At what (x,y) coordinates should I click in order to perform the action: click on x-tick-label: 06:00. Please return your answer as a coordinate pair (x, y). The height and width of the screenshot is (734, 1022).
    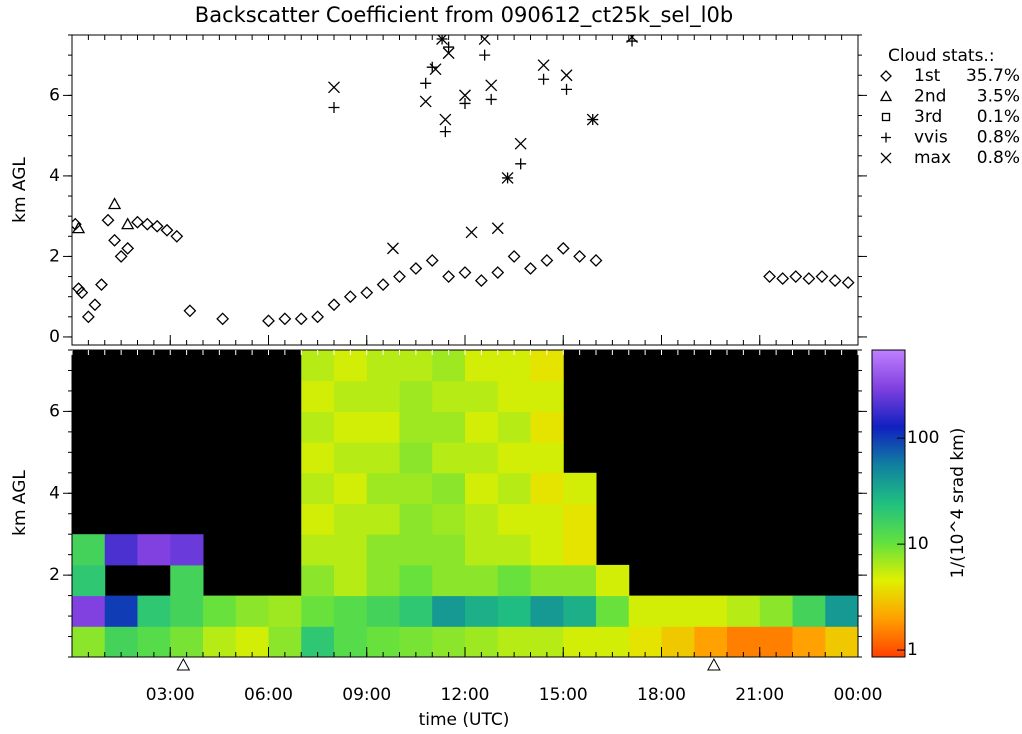
    Looking at the image, I should click on (268, 695).